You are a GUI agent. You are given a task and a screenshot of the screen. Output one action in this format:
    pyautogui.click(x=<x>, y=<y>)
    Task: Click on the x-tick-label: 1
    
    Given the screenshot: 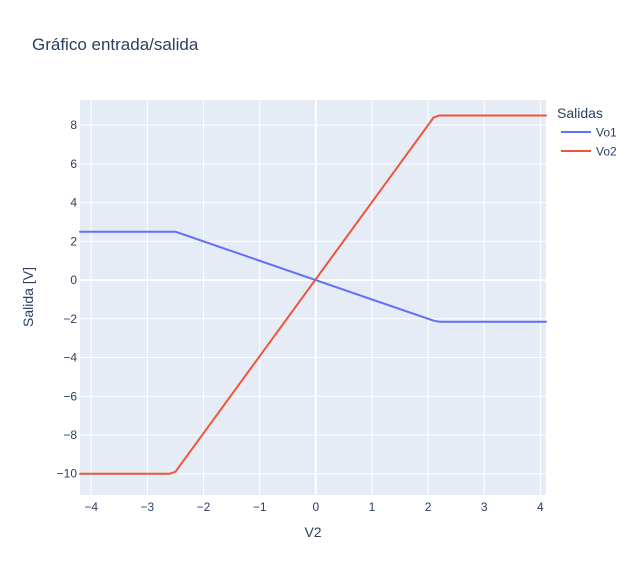 What is the action you would take?
    pyautogui.click(x=372, y=507)
    